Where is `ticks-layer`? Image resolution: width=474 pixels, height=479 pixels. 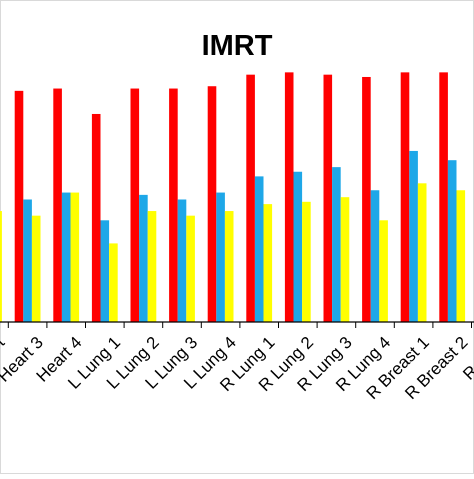 ticks-layer is located at coordinates (239, 325).